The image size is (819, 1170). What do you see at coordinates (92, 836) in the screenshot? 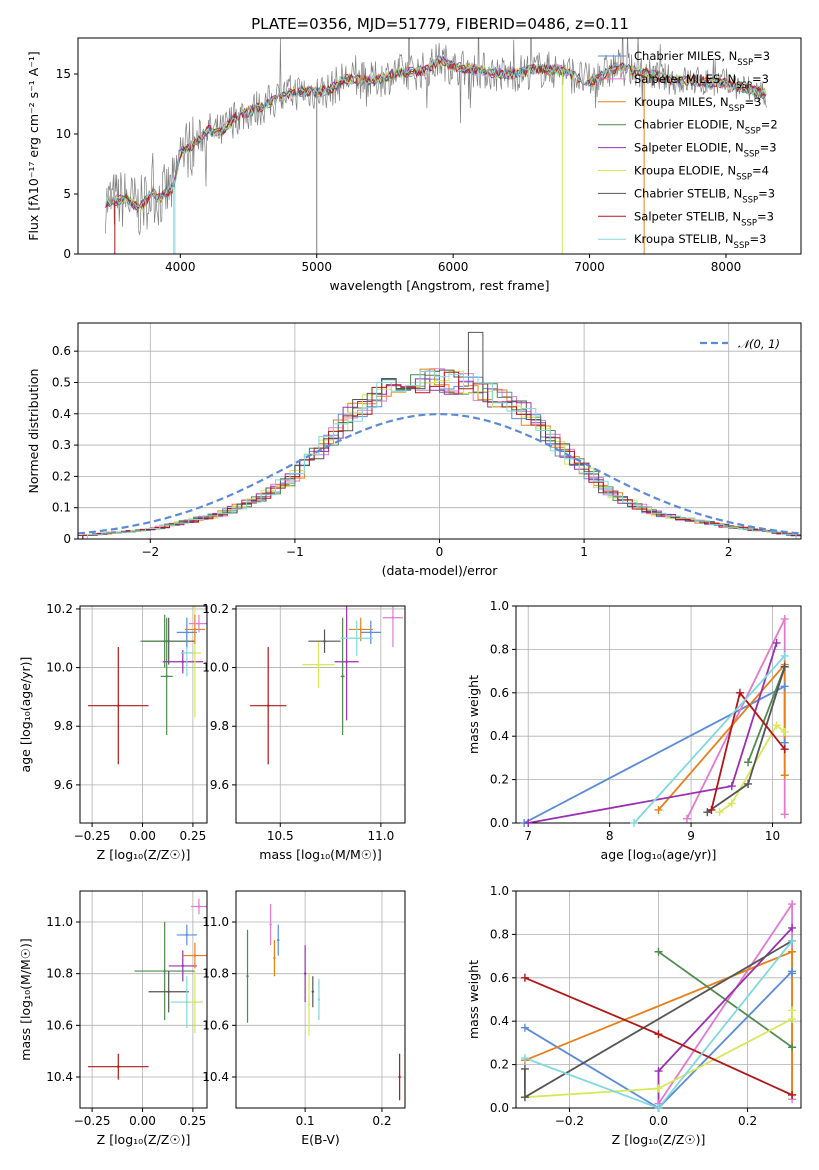
I see `x-tick-label: −0.25` at bounding box center [92, 836].